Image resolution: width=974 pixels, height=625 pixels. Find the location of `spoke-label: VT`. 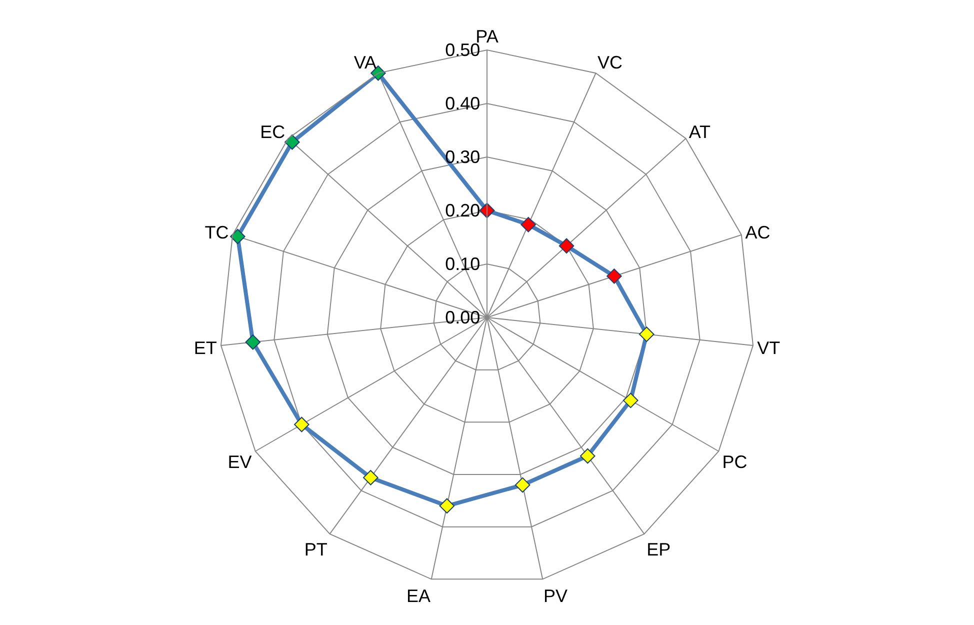

spoke-label: VT is located at coordinates (768, 348).